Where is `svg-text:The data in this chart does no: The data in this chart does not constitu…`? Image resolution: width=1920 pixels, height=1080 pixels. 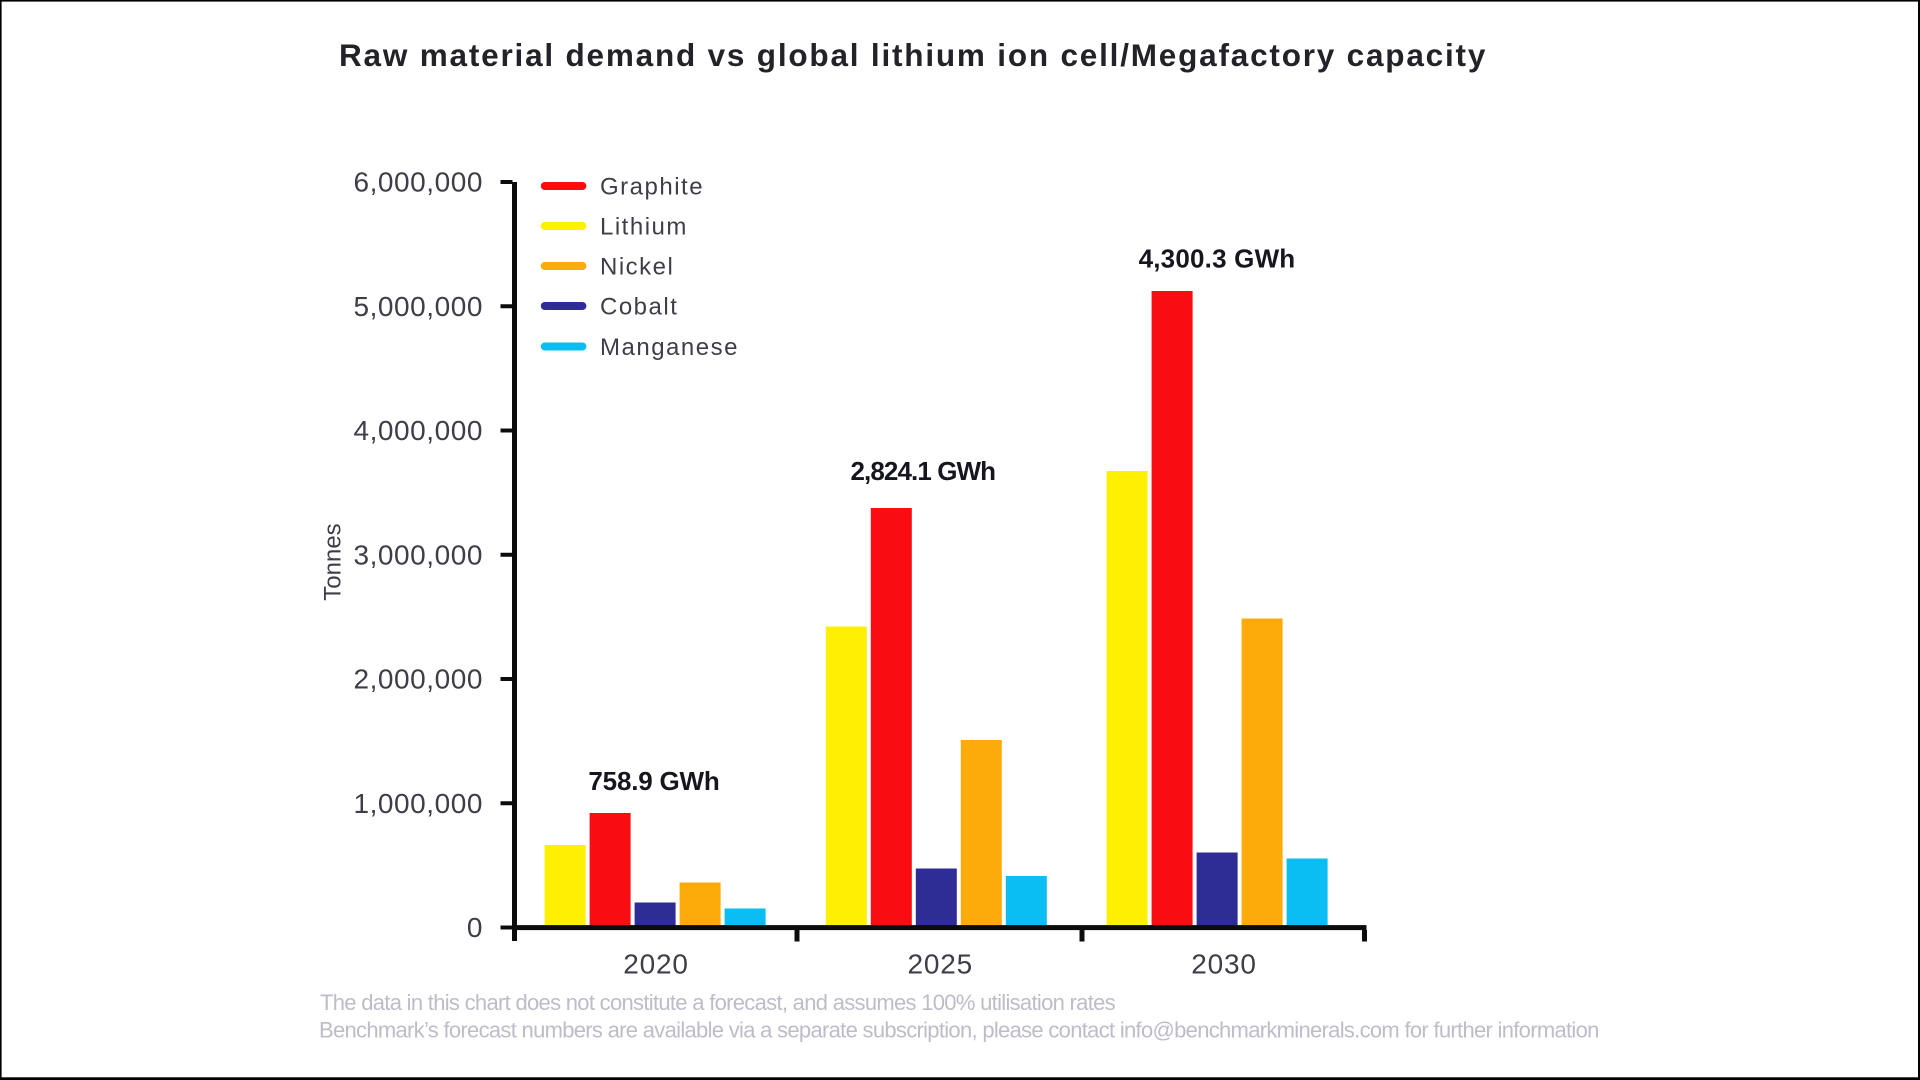
svg-text:The data in this chart does no: The data in this chart does not constitu… is located at coordinates (718, 1002).